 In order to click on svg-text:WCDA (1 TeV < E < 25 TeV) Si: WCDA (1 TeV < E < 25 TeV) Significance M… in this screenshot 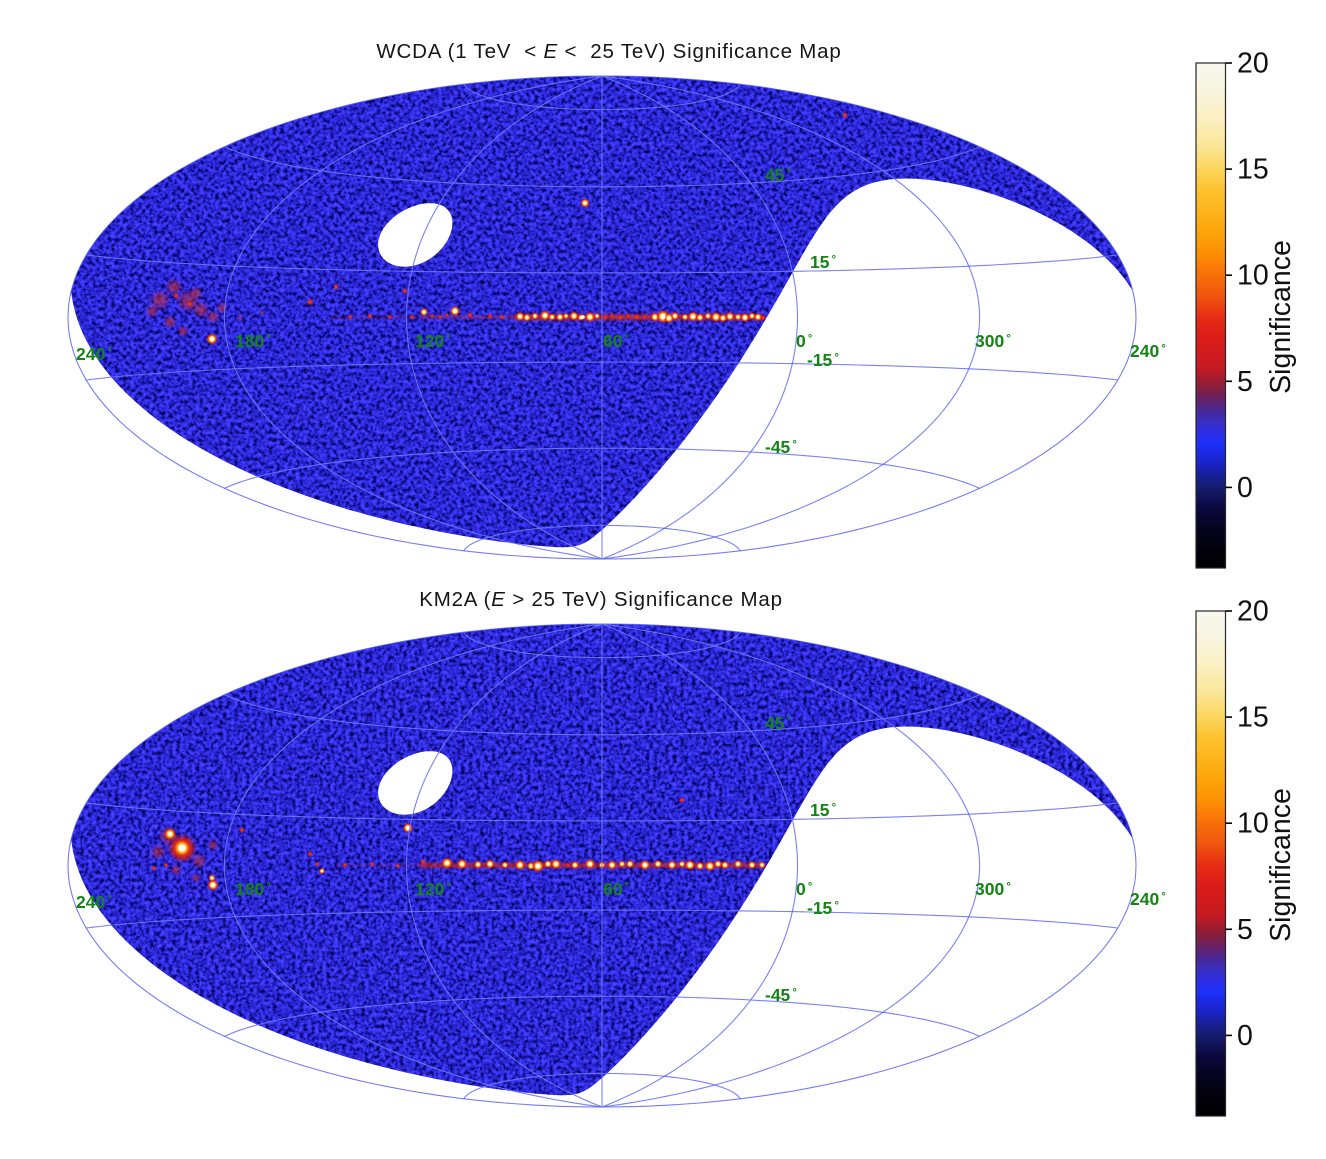, I will do `click(608, 51)`.